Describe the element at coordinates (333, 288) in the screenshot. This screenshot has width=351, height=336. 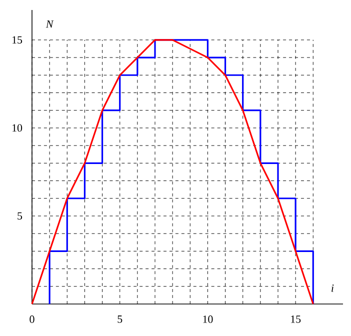
I see `x-axis-title: i` at that location.